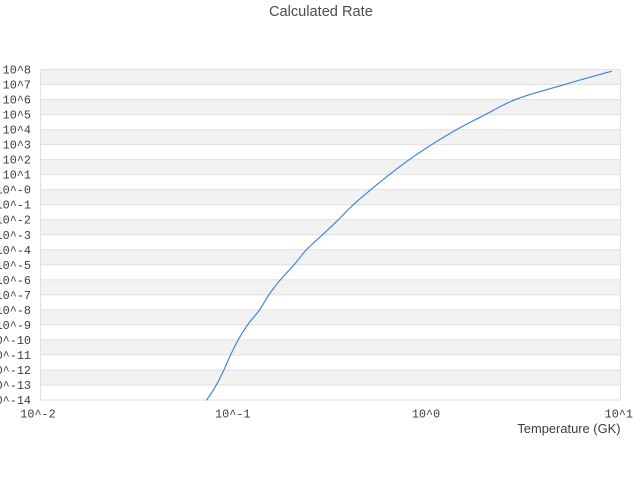 The height and width of the screenshot is (480, 640). I want to click on svg-text: 10^4, so click(17, 131).